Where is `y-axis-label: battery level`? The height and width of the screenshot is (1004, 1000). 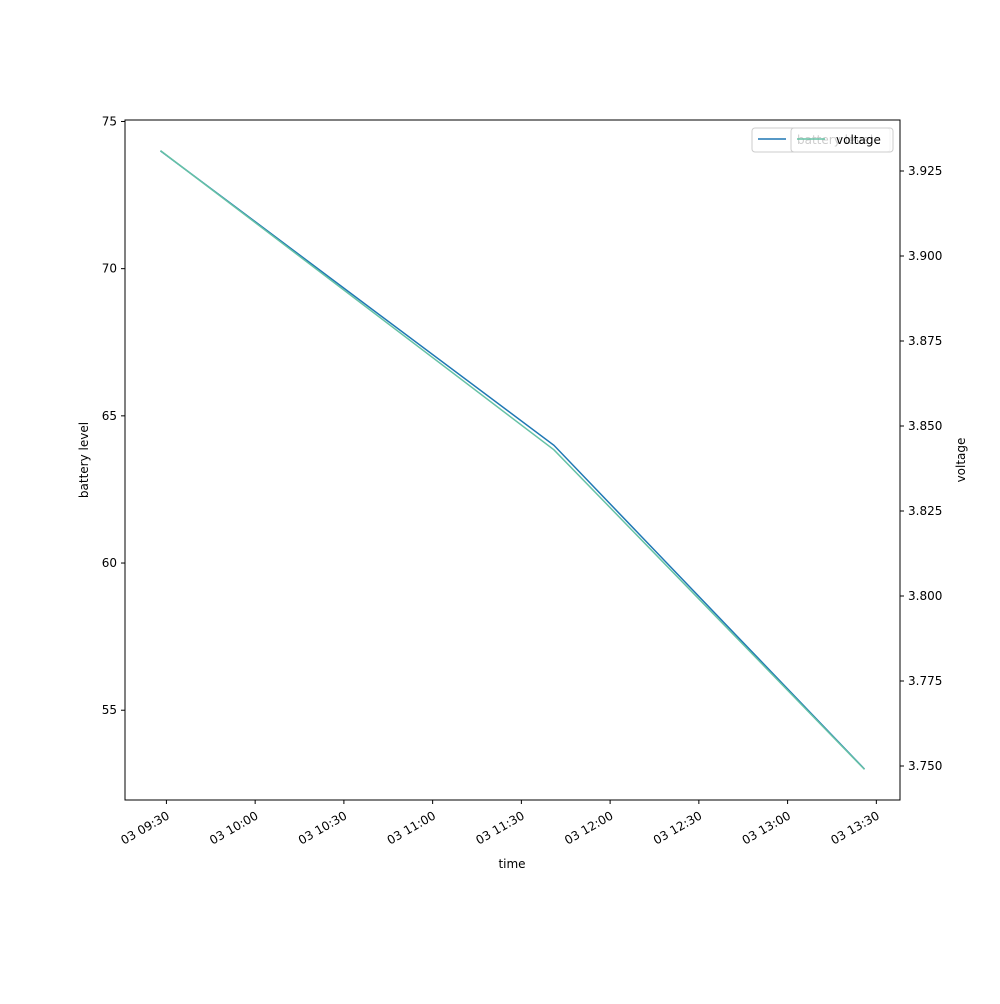 y-axis-label: battery level is located at coordinates (84, 460).